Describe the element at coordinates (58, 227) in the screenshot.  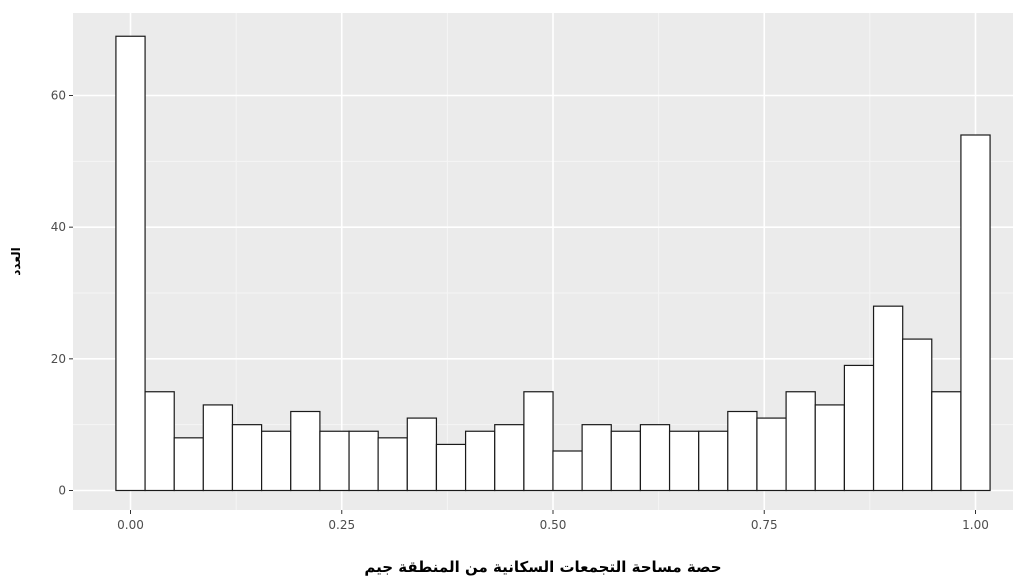
I see `y-tick-label: 40` at that location.